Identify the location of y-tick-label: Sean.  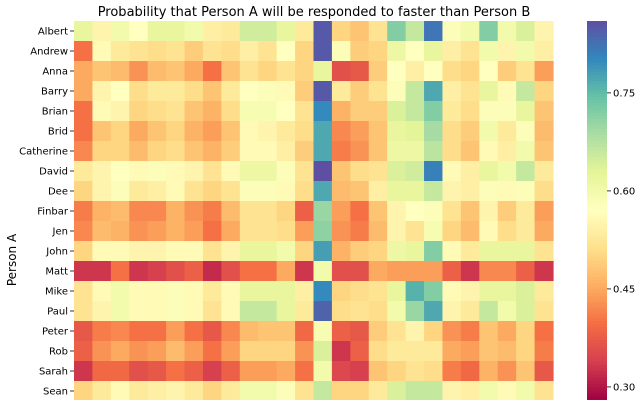
(55, 392).